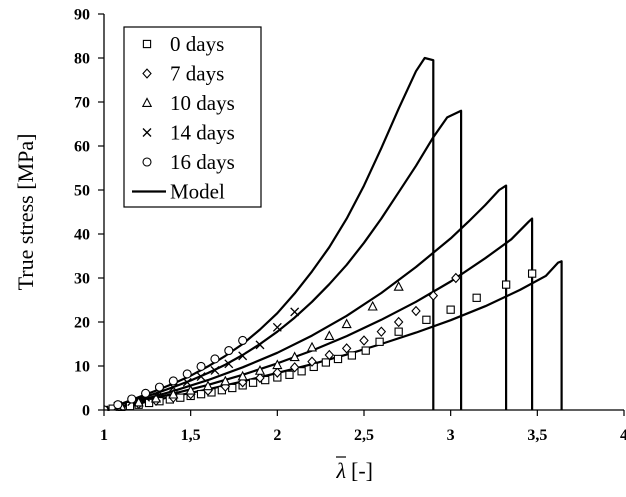  I want to click on x-tick-label: 3, so click(451, 435).